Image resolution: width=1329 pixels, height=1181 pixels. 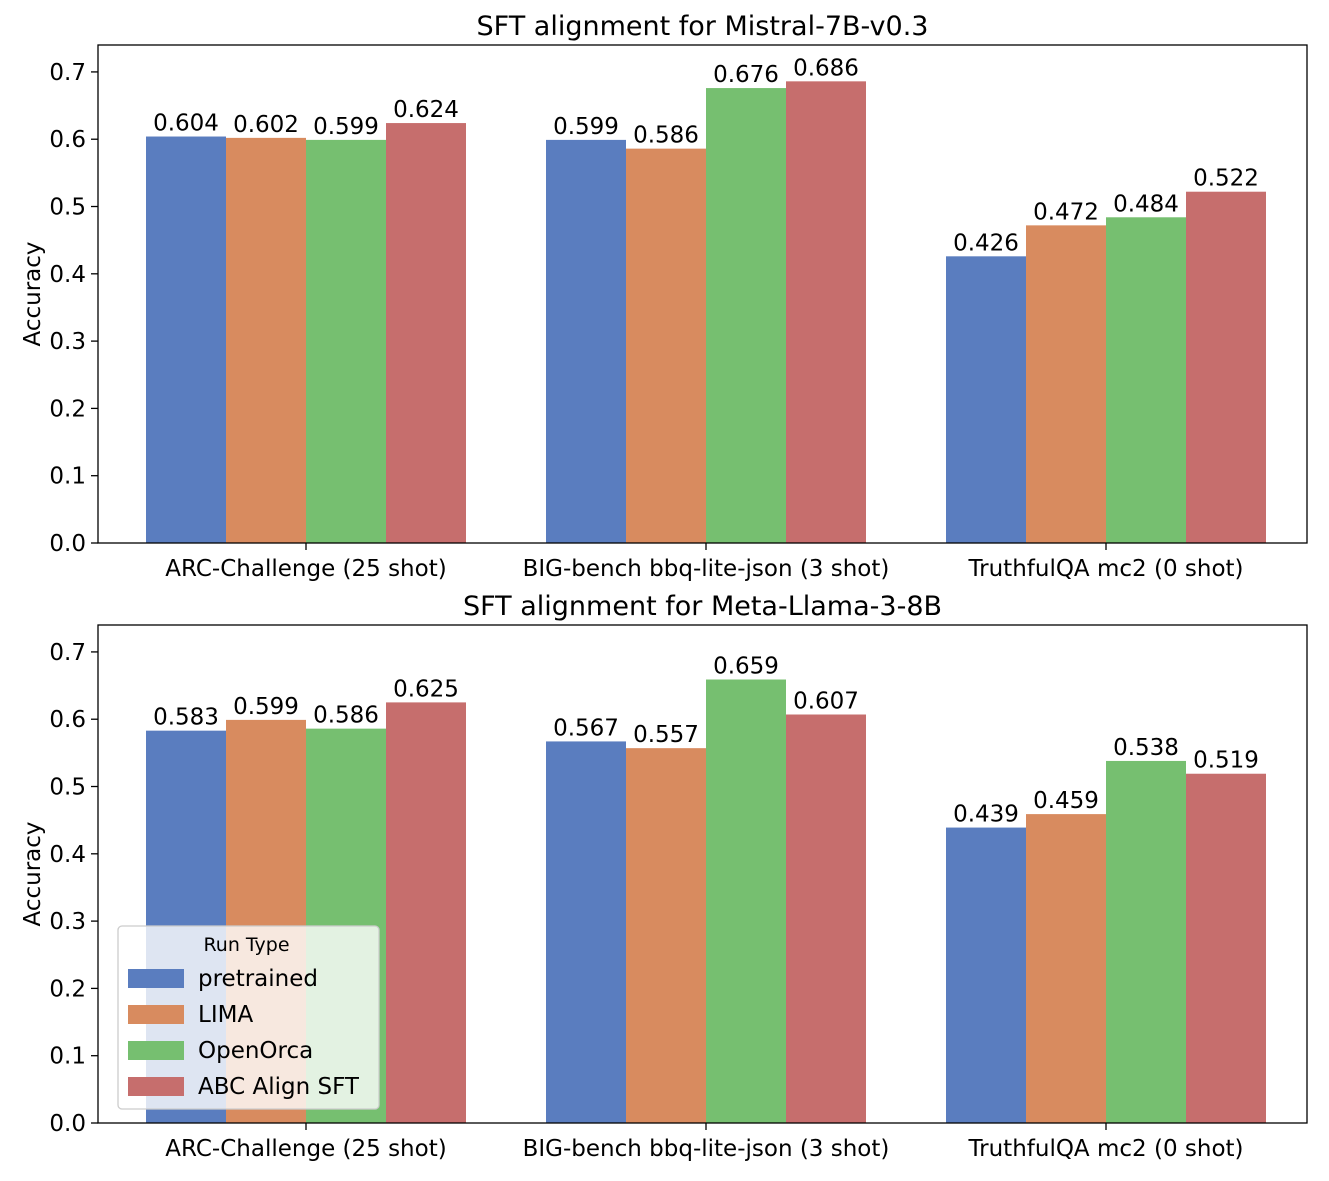 What do you see at coordinates (1226, 761) in the screenshot?
I see `data-label: 0.519` at bounding box center [1226, 761].